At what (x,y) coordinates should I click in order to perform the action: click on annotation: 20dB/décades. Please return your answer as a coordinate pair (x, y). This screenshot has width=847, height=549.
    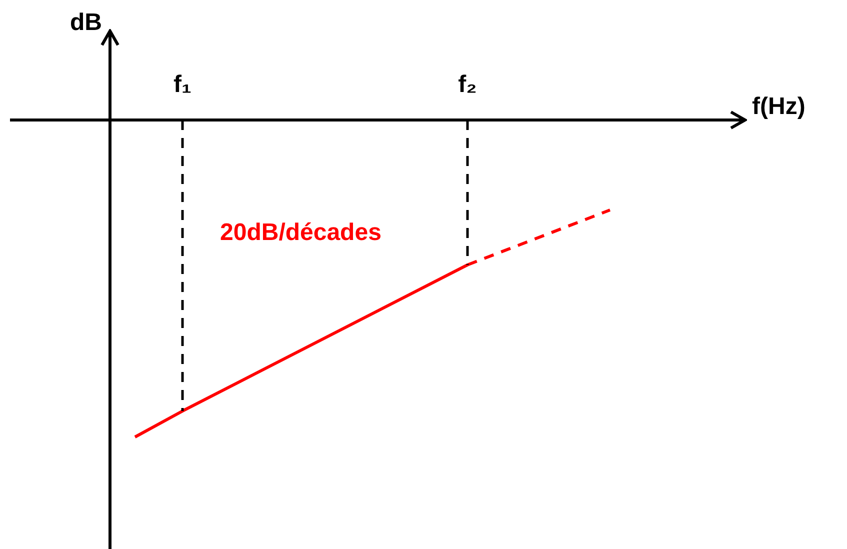
    Looking at the image, I should click on (301, 232).